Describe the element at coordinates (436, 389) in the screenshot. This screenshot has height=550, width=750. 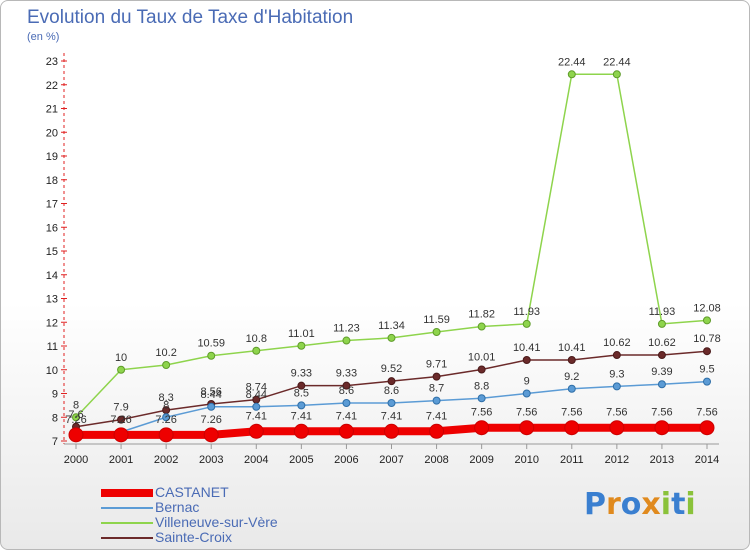
I see `data-label-bernac: 8.7` at that location.